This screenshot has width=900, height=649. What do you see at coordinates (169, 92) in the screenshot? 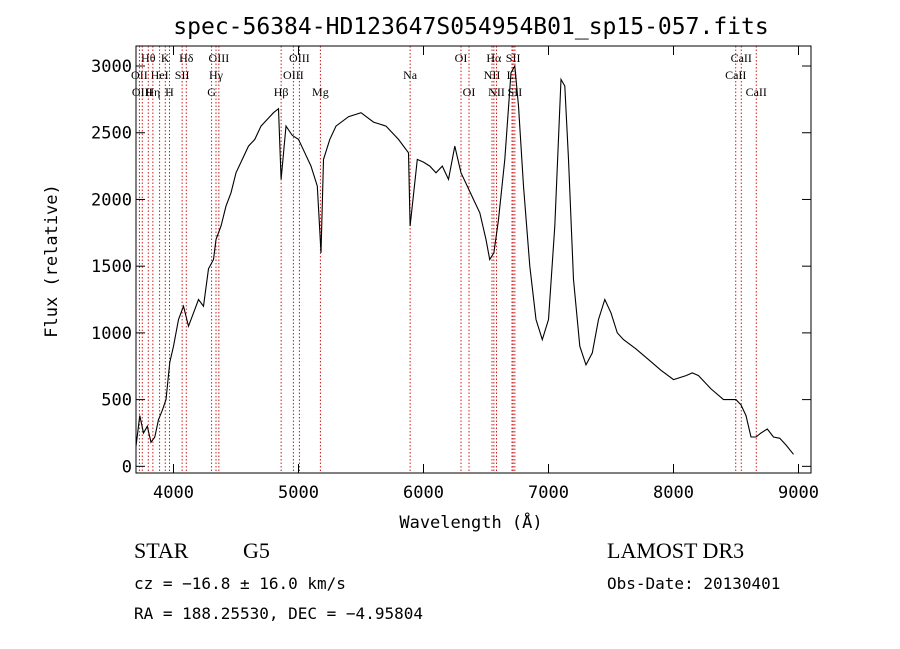
I see `spectral-line-label: H` at bounding box center [169, 92].